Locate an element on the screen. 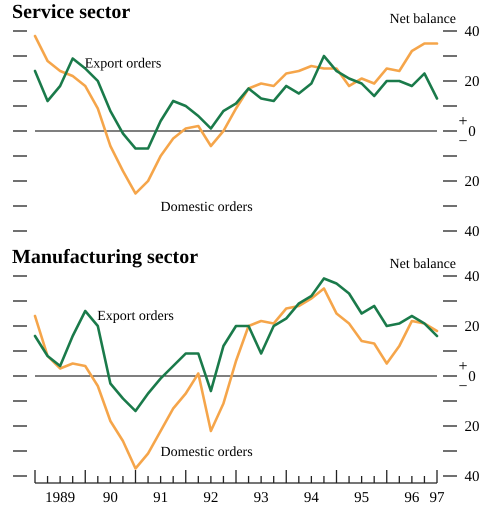  chart-title: Manufacturing sector is located at coordinates (105, 257).